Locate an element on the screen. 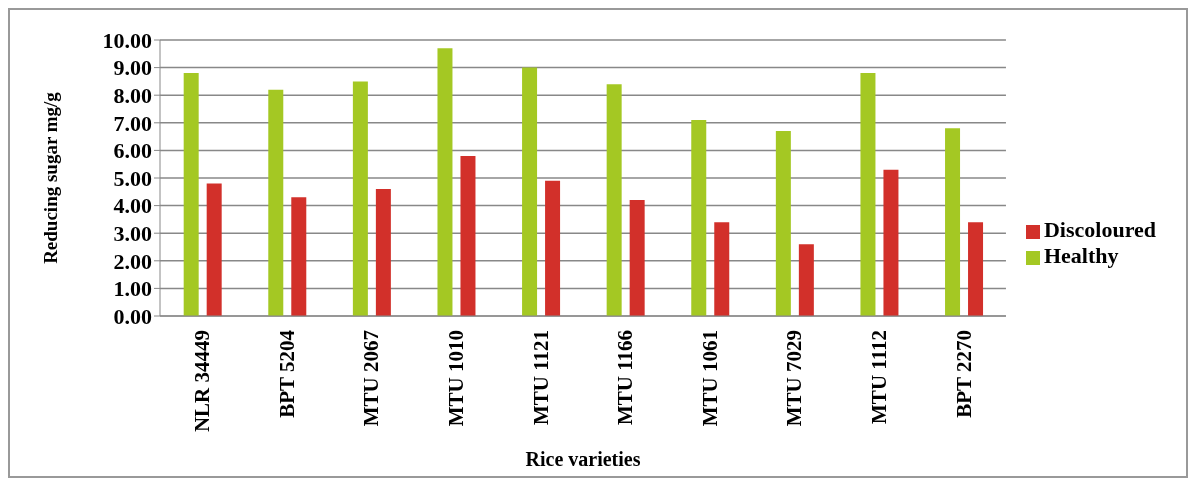  y-tick-label: 9.00 is located at coordinates (132, 68).